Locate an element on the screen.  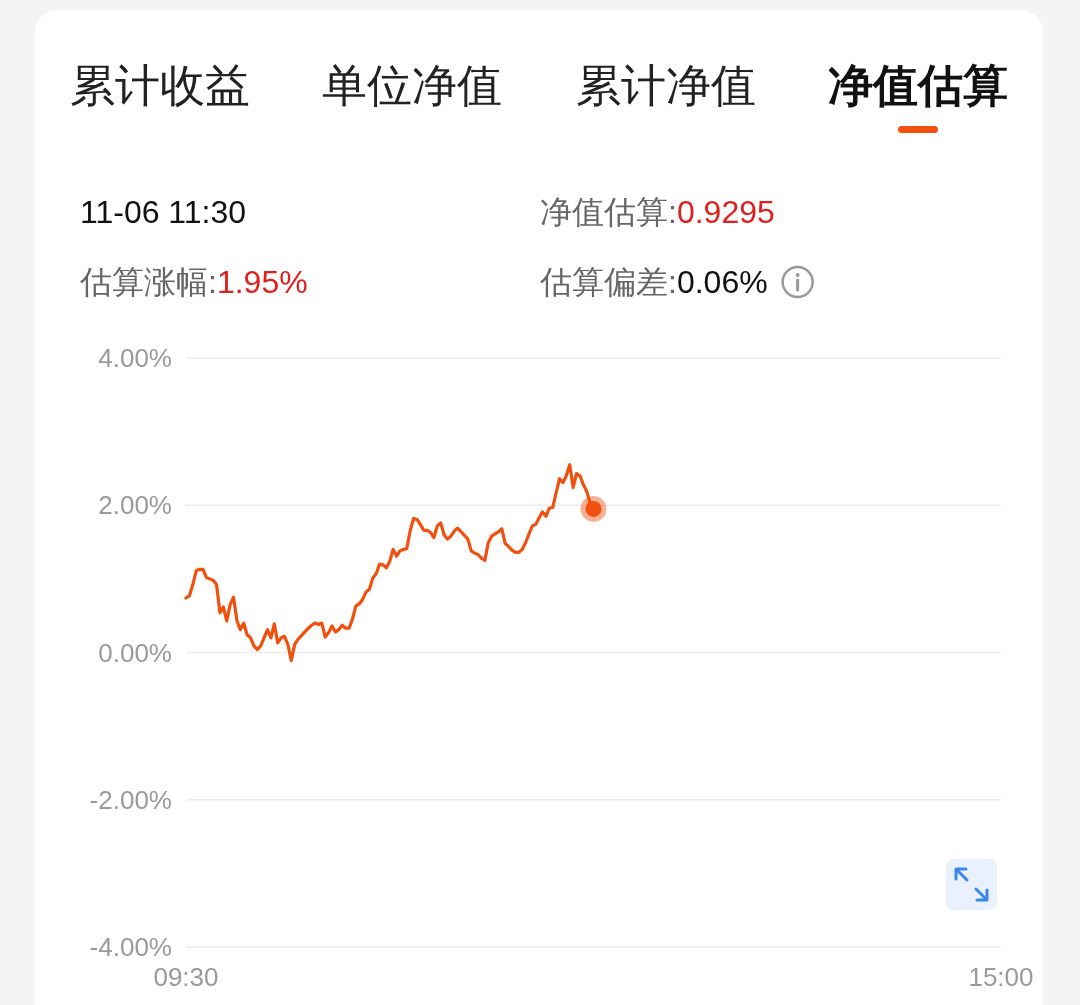
text: 估算涨幅:1.95% is located at coordinates (193, 282).